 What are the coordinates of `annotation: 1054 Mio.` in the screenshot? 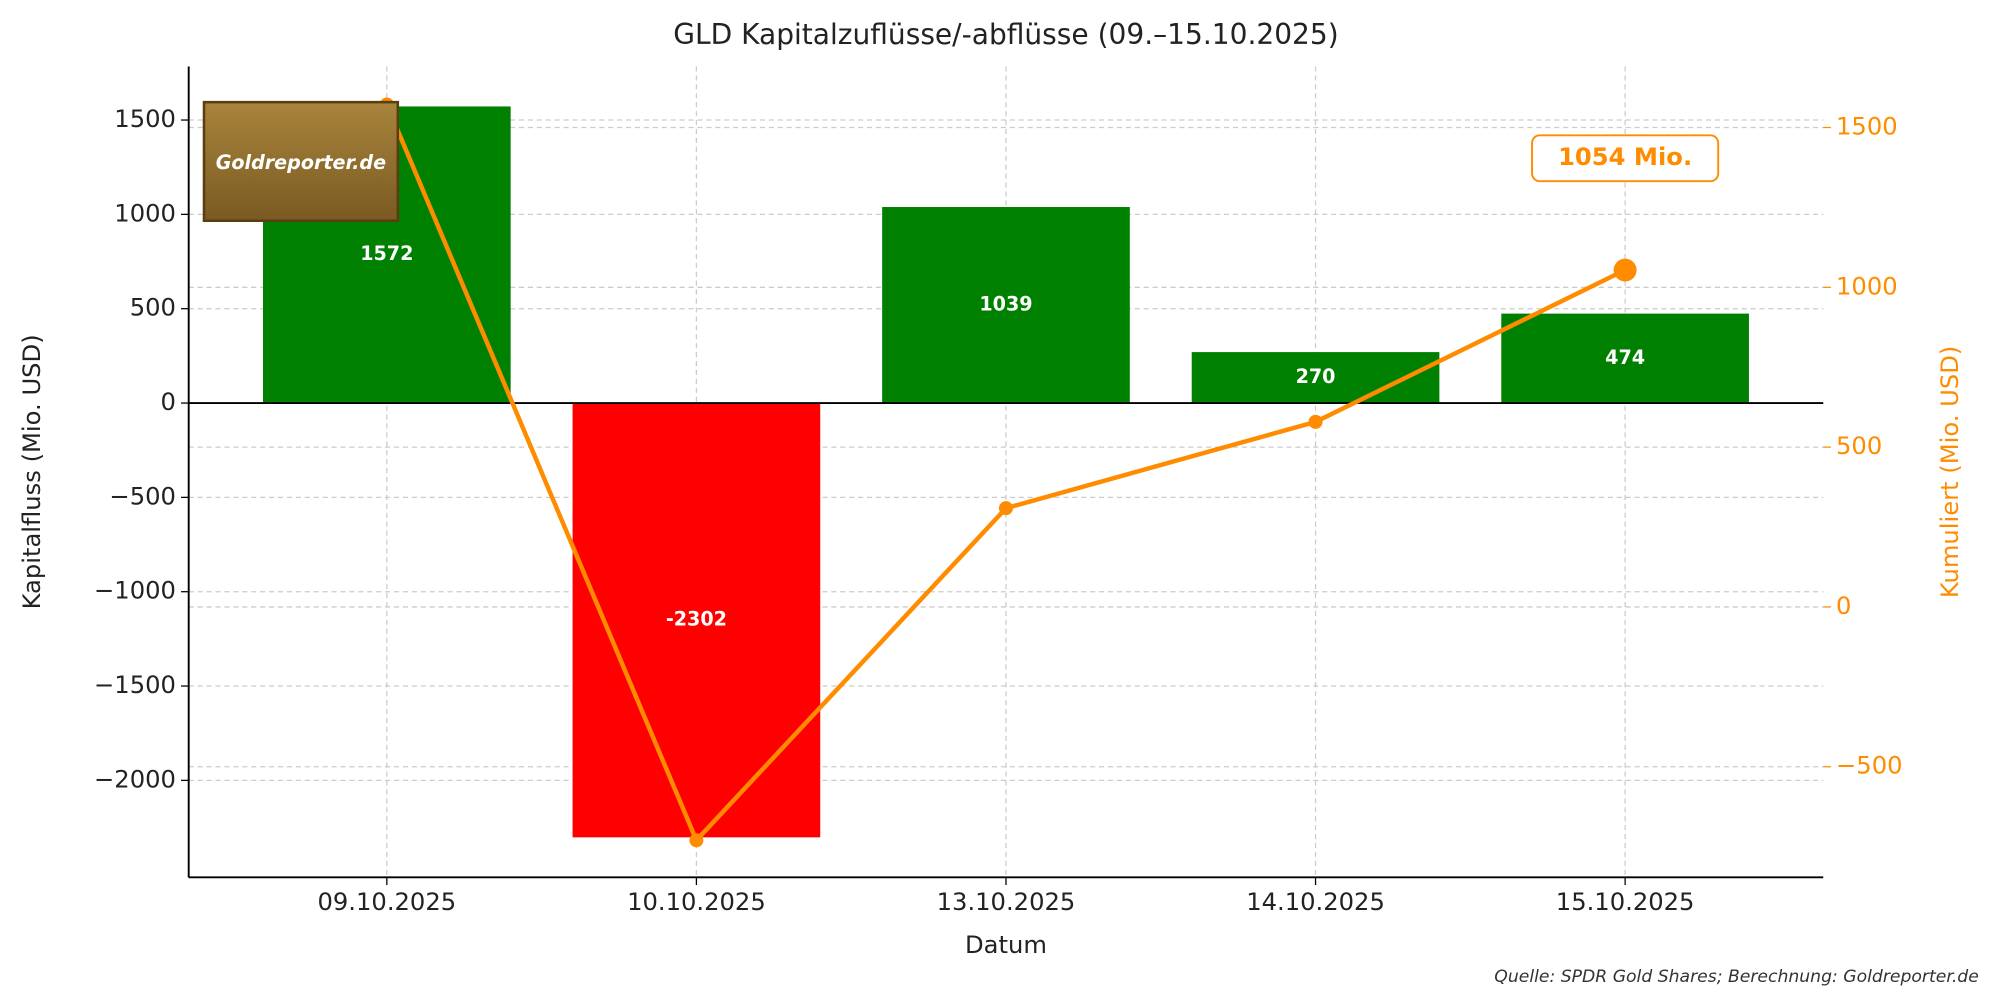 It's located at (1625, 157).